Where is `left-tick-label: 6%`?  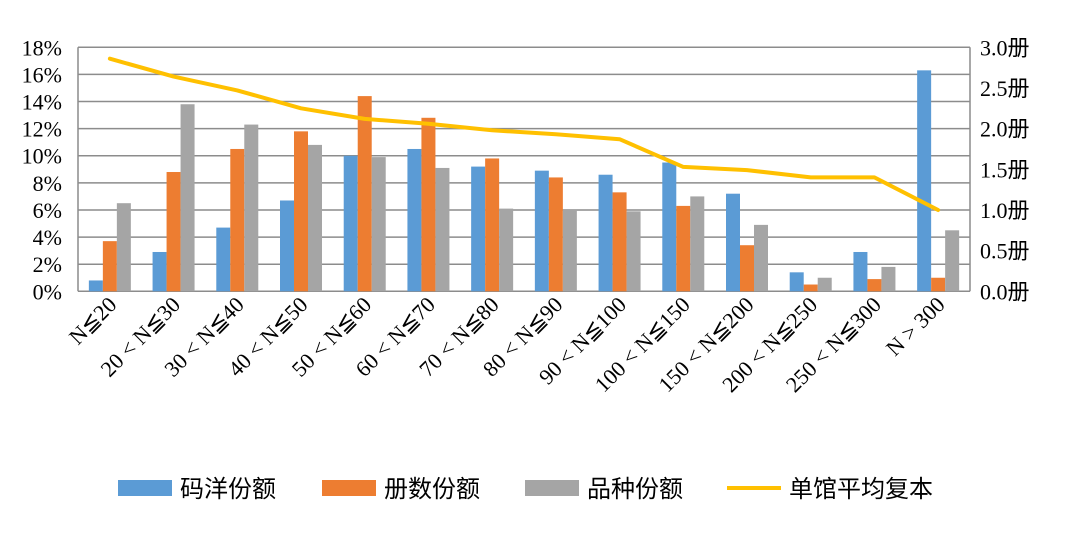 left-tick-label: 6% is located at coordinates (47, 210).